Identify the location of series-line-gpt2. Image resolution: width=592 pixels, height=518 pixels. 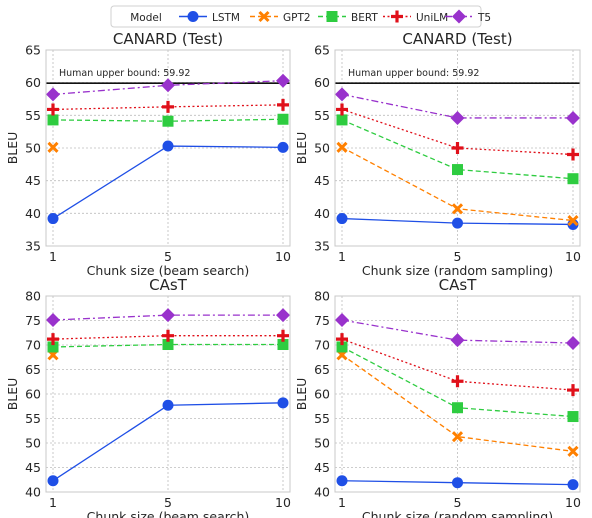
(457, 403).